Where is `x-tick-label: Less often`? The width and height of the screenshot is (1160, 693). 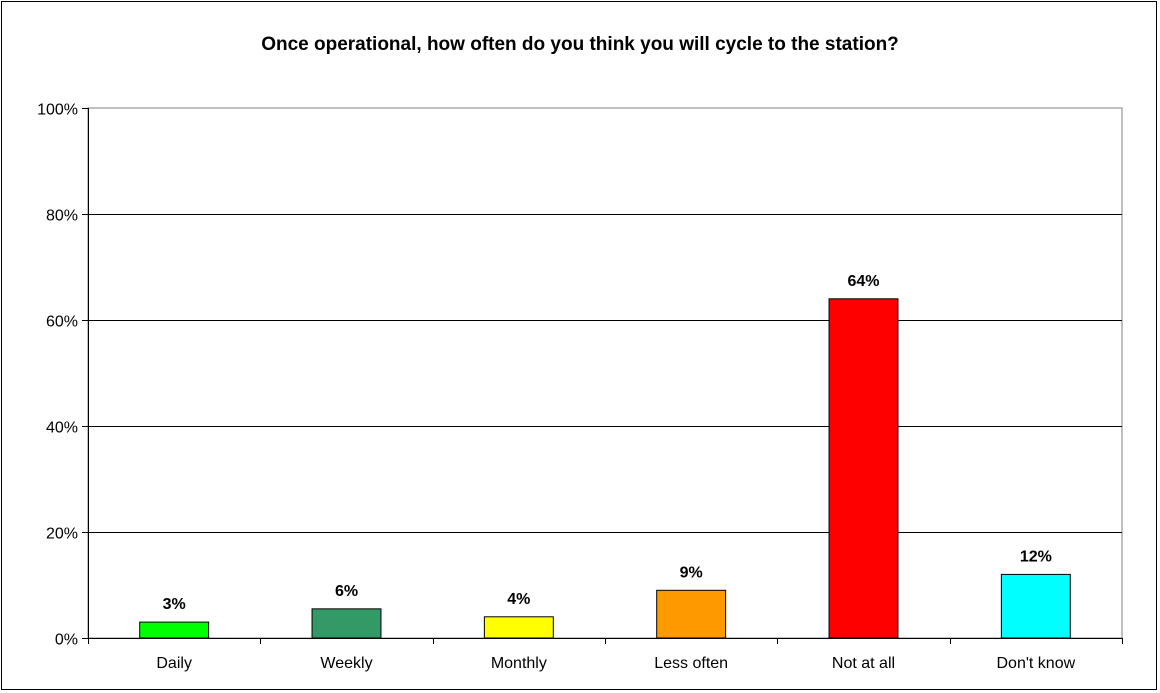 x-tick-label: Less often is located at coordinates (691, 663).